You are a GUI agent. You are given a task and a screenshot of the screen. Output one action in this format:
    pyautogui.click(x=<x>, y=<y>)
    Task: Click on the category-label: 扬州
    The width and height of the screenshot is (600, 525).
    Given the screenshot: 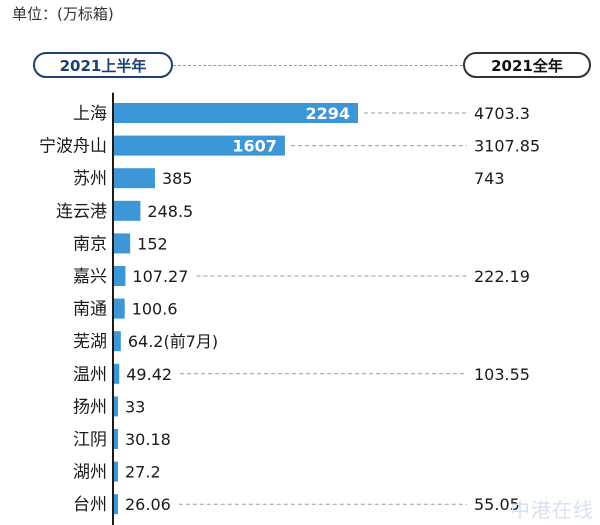 What is the action you would take?
    pyautogui.click(x=90, y=407)
    